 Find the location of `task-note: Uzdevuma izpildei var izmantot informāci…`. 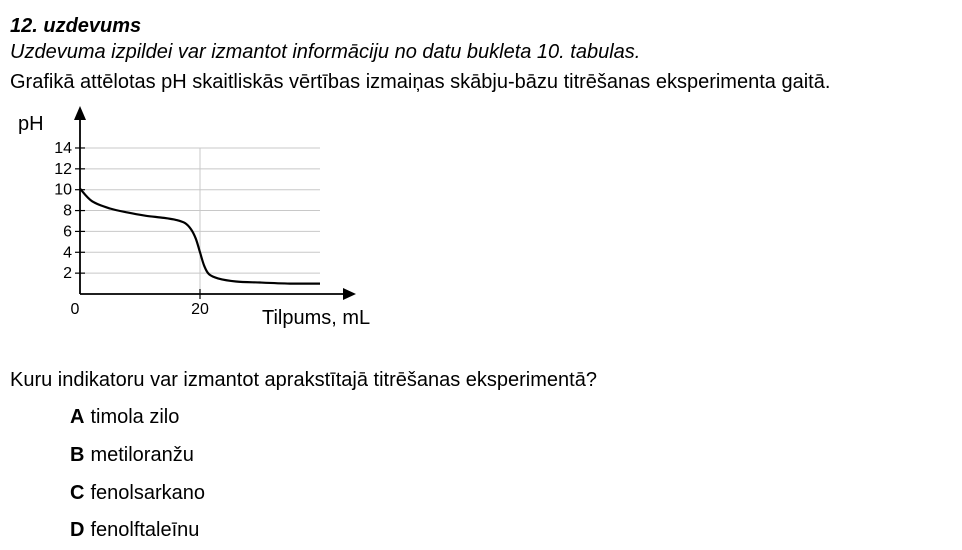

task-note: Uzdevuma izpildei var izmantot informāci… is located at coordinates (325, 52).